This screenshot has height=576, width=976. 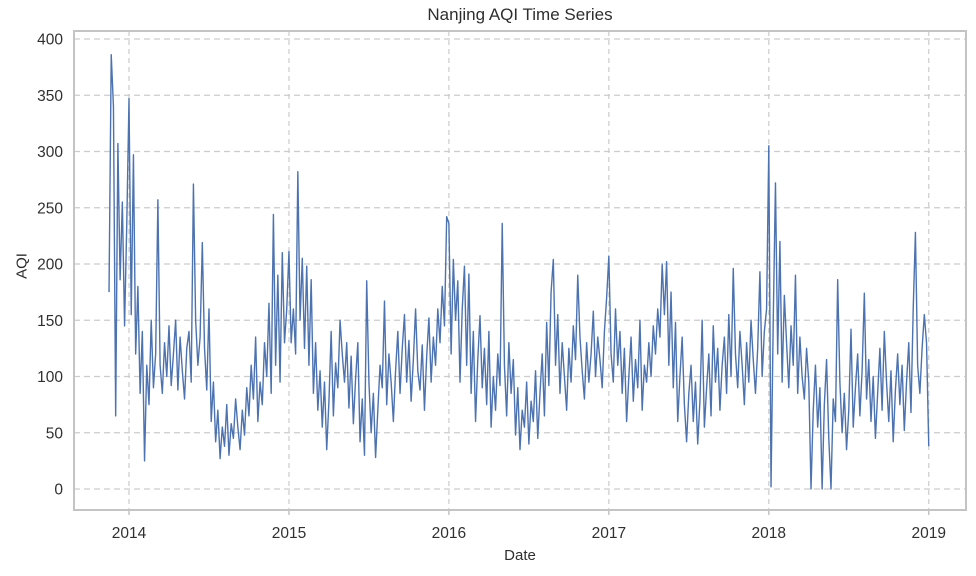 I want to click on y-tick-label: 350, so click(x=50, y=96).